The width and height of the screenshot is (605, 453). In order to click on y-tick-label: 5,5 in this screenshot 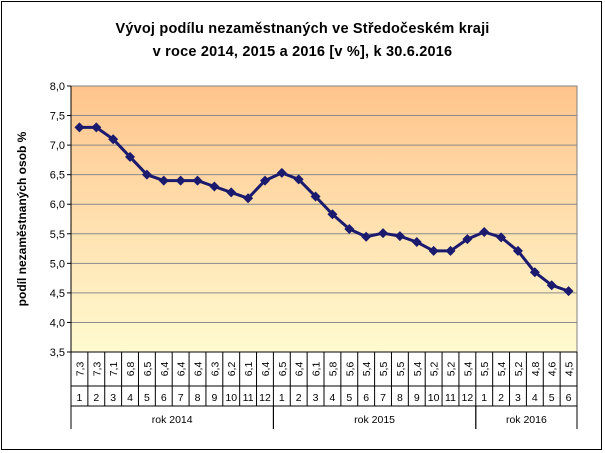, I will do `click(57, 235)`.